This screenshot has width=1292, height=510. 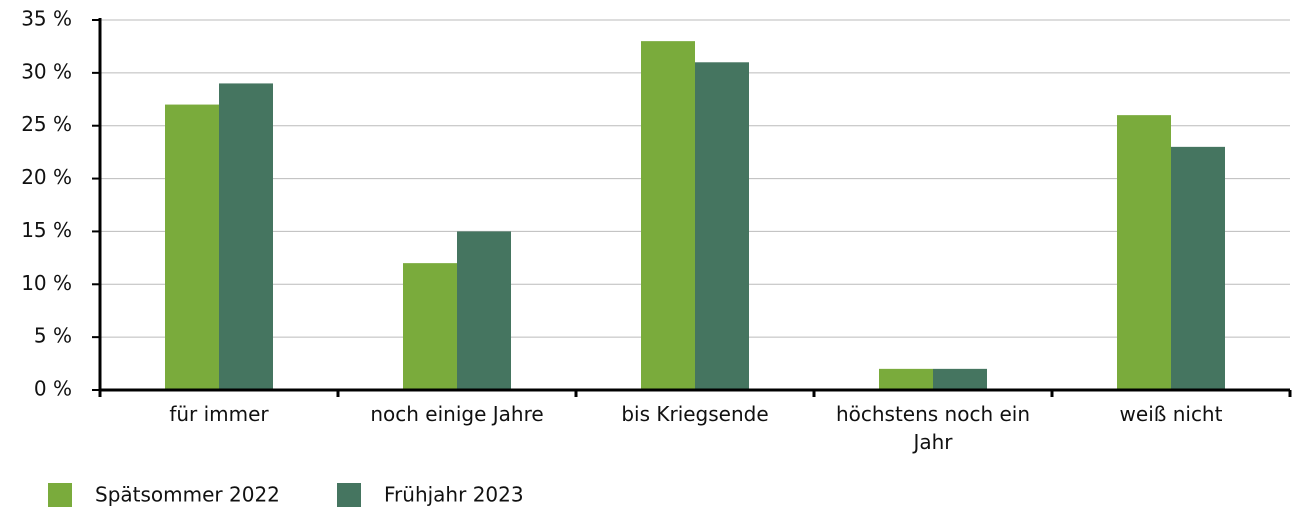 What do you see at coordinates (46, 230) in the screenshot?
I see `y-tick-label: 15 %` at bounding box center [46, 230].